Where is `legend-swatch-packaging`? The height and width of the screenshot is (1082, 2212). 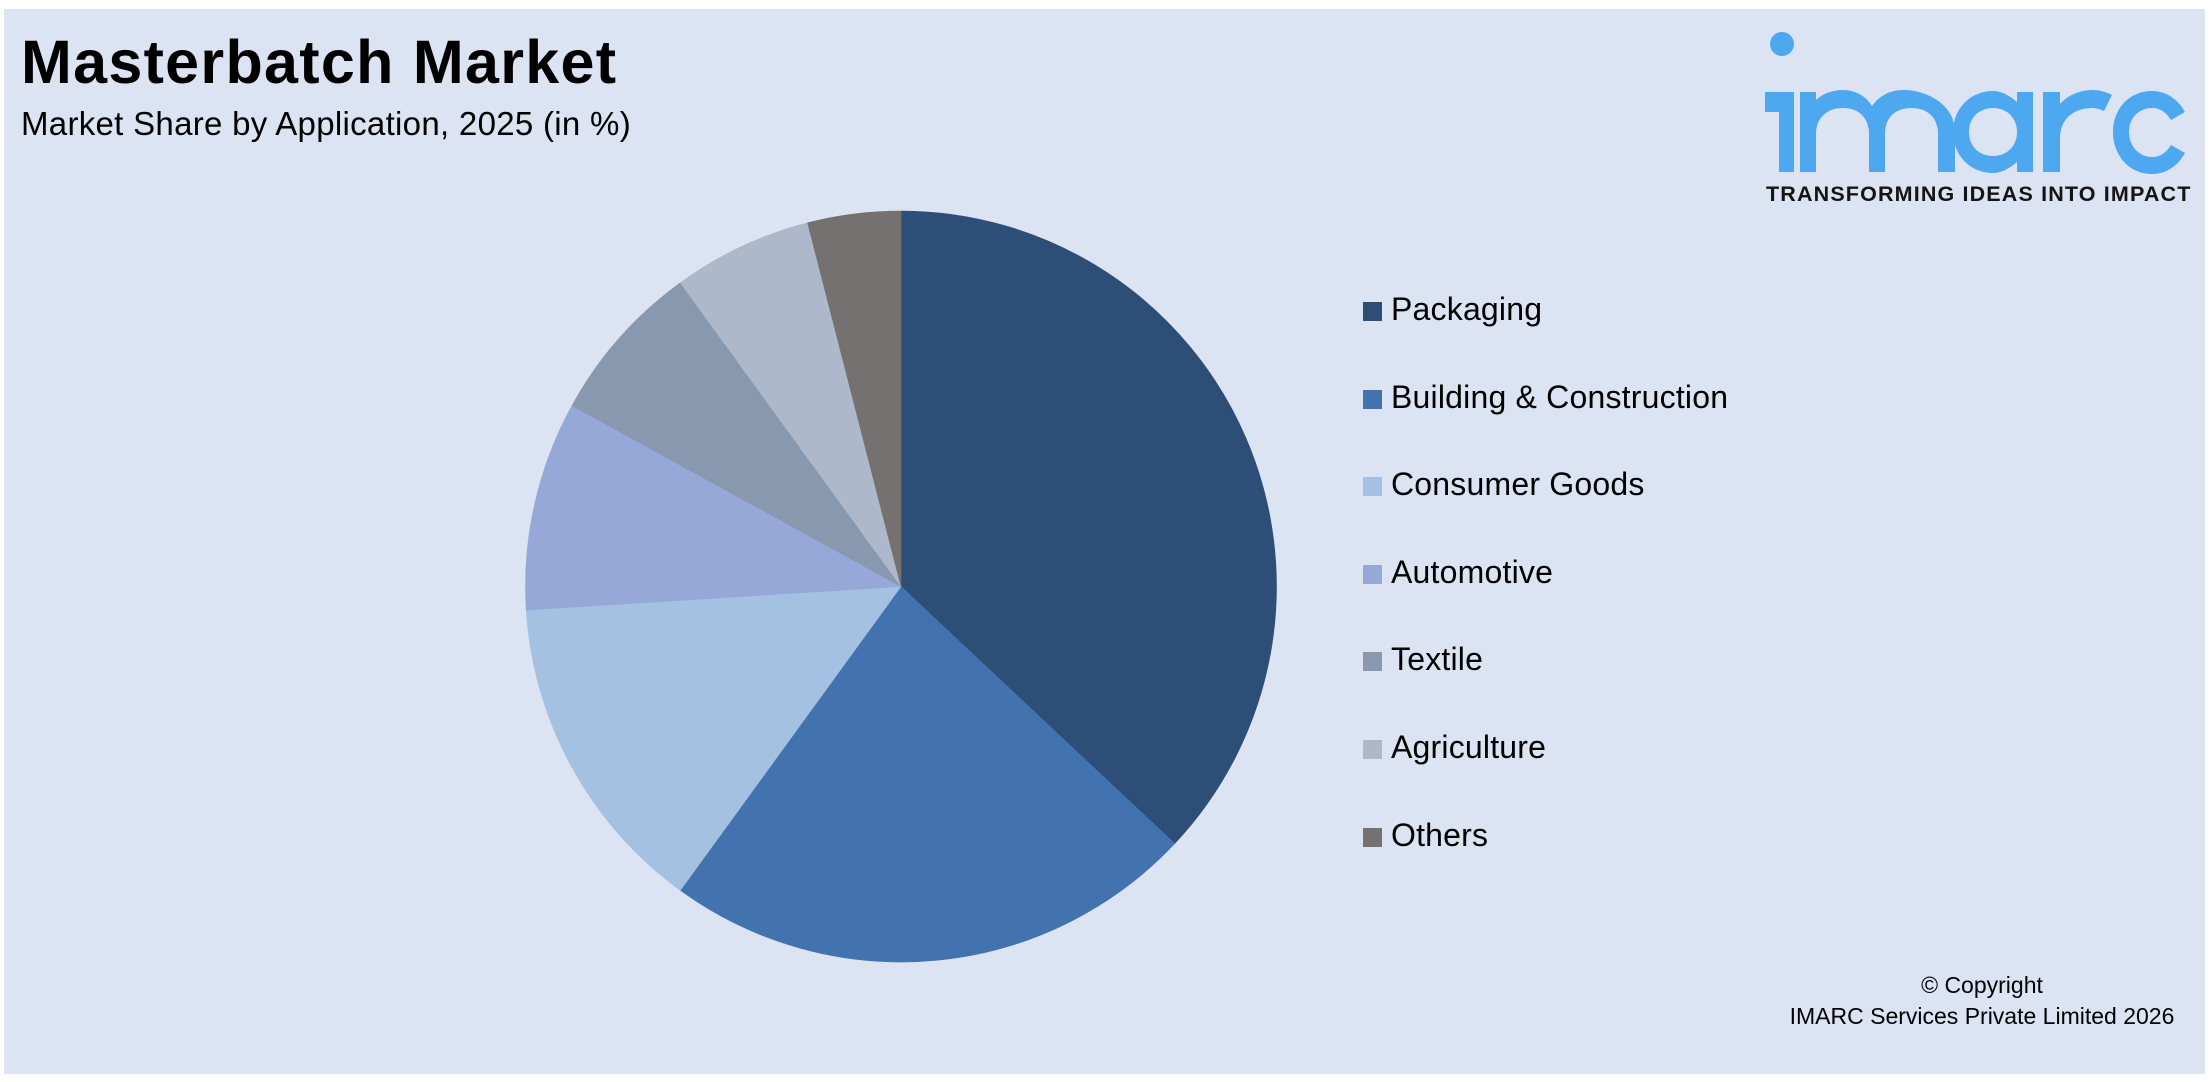
legend-swatch-packaging is located at coordinates (1372, 311).